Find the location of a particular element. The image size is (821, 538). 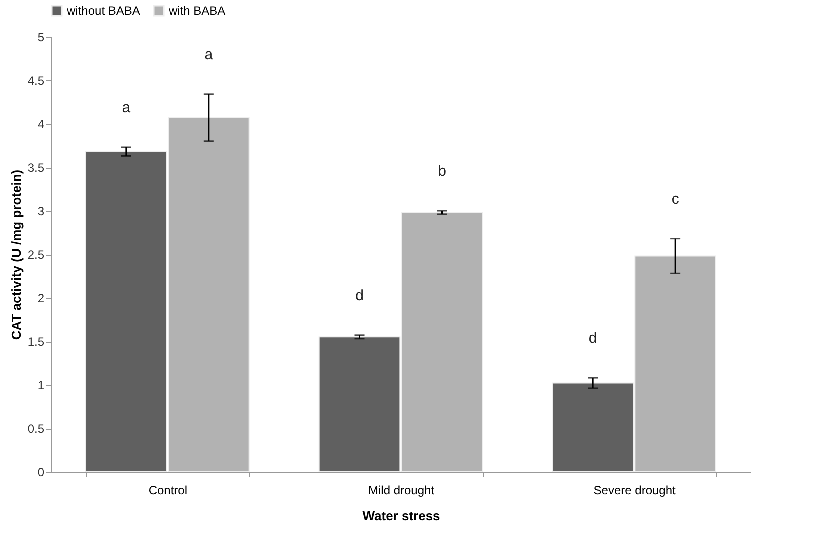

legend-label: without BABA is located at coordinates (103, 11).